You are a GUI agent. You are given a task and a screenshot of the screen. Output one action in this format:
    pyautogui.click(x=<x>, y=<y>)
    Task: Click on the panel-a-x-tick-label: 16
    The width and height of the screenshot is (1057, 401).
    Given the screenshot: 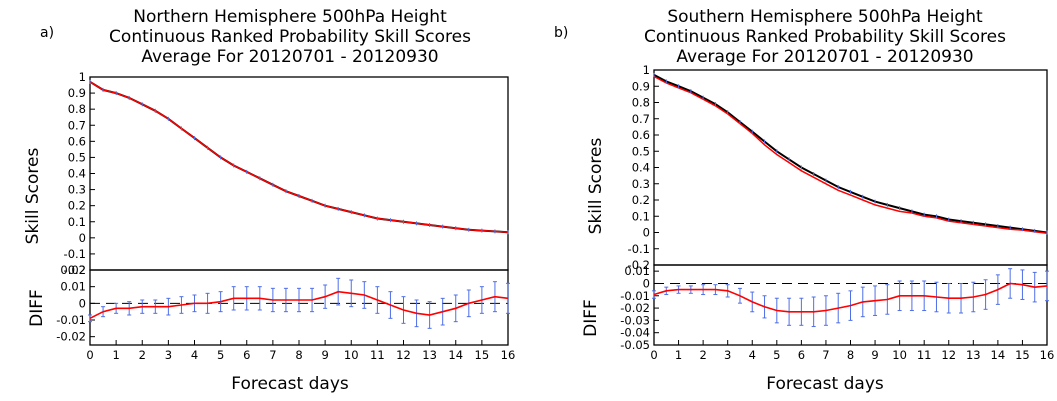 What is the action you would take?
    pyautogui.click(x=508, y=355)
    